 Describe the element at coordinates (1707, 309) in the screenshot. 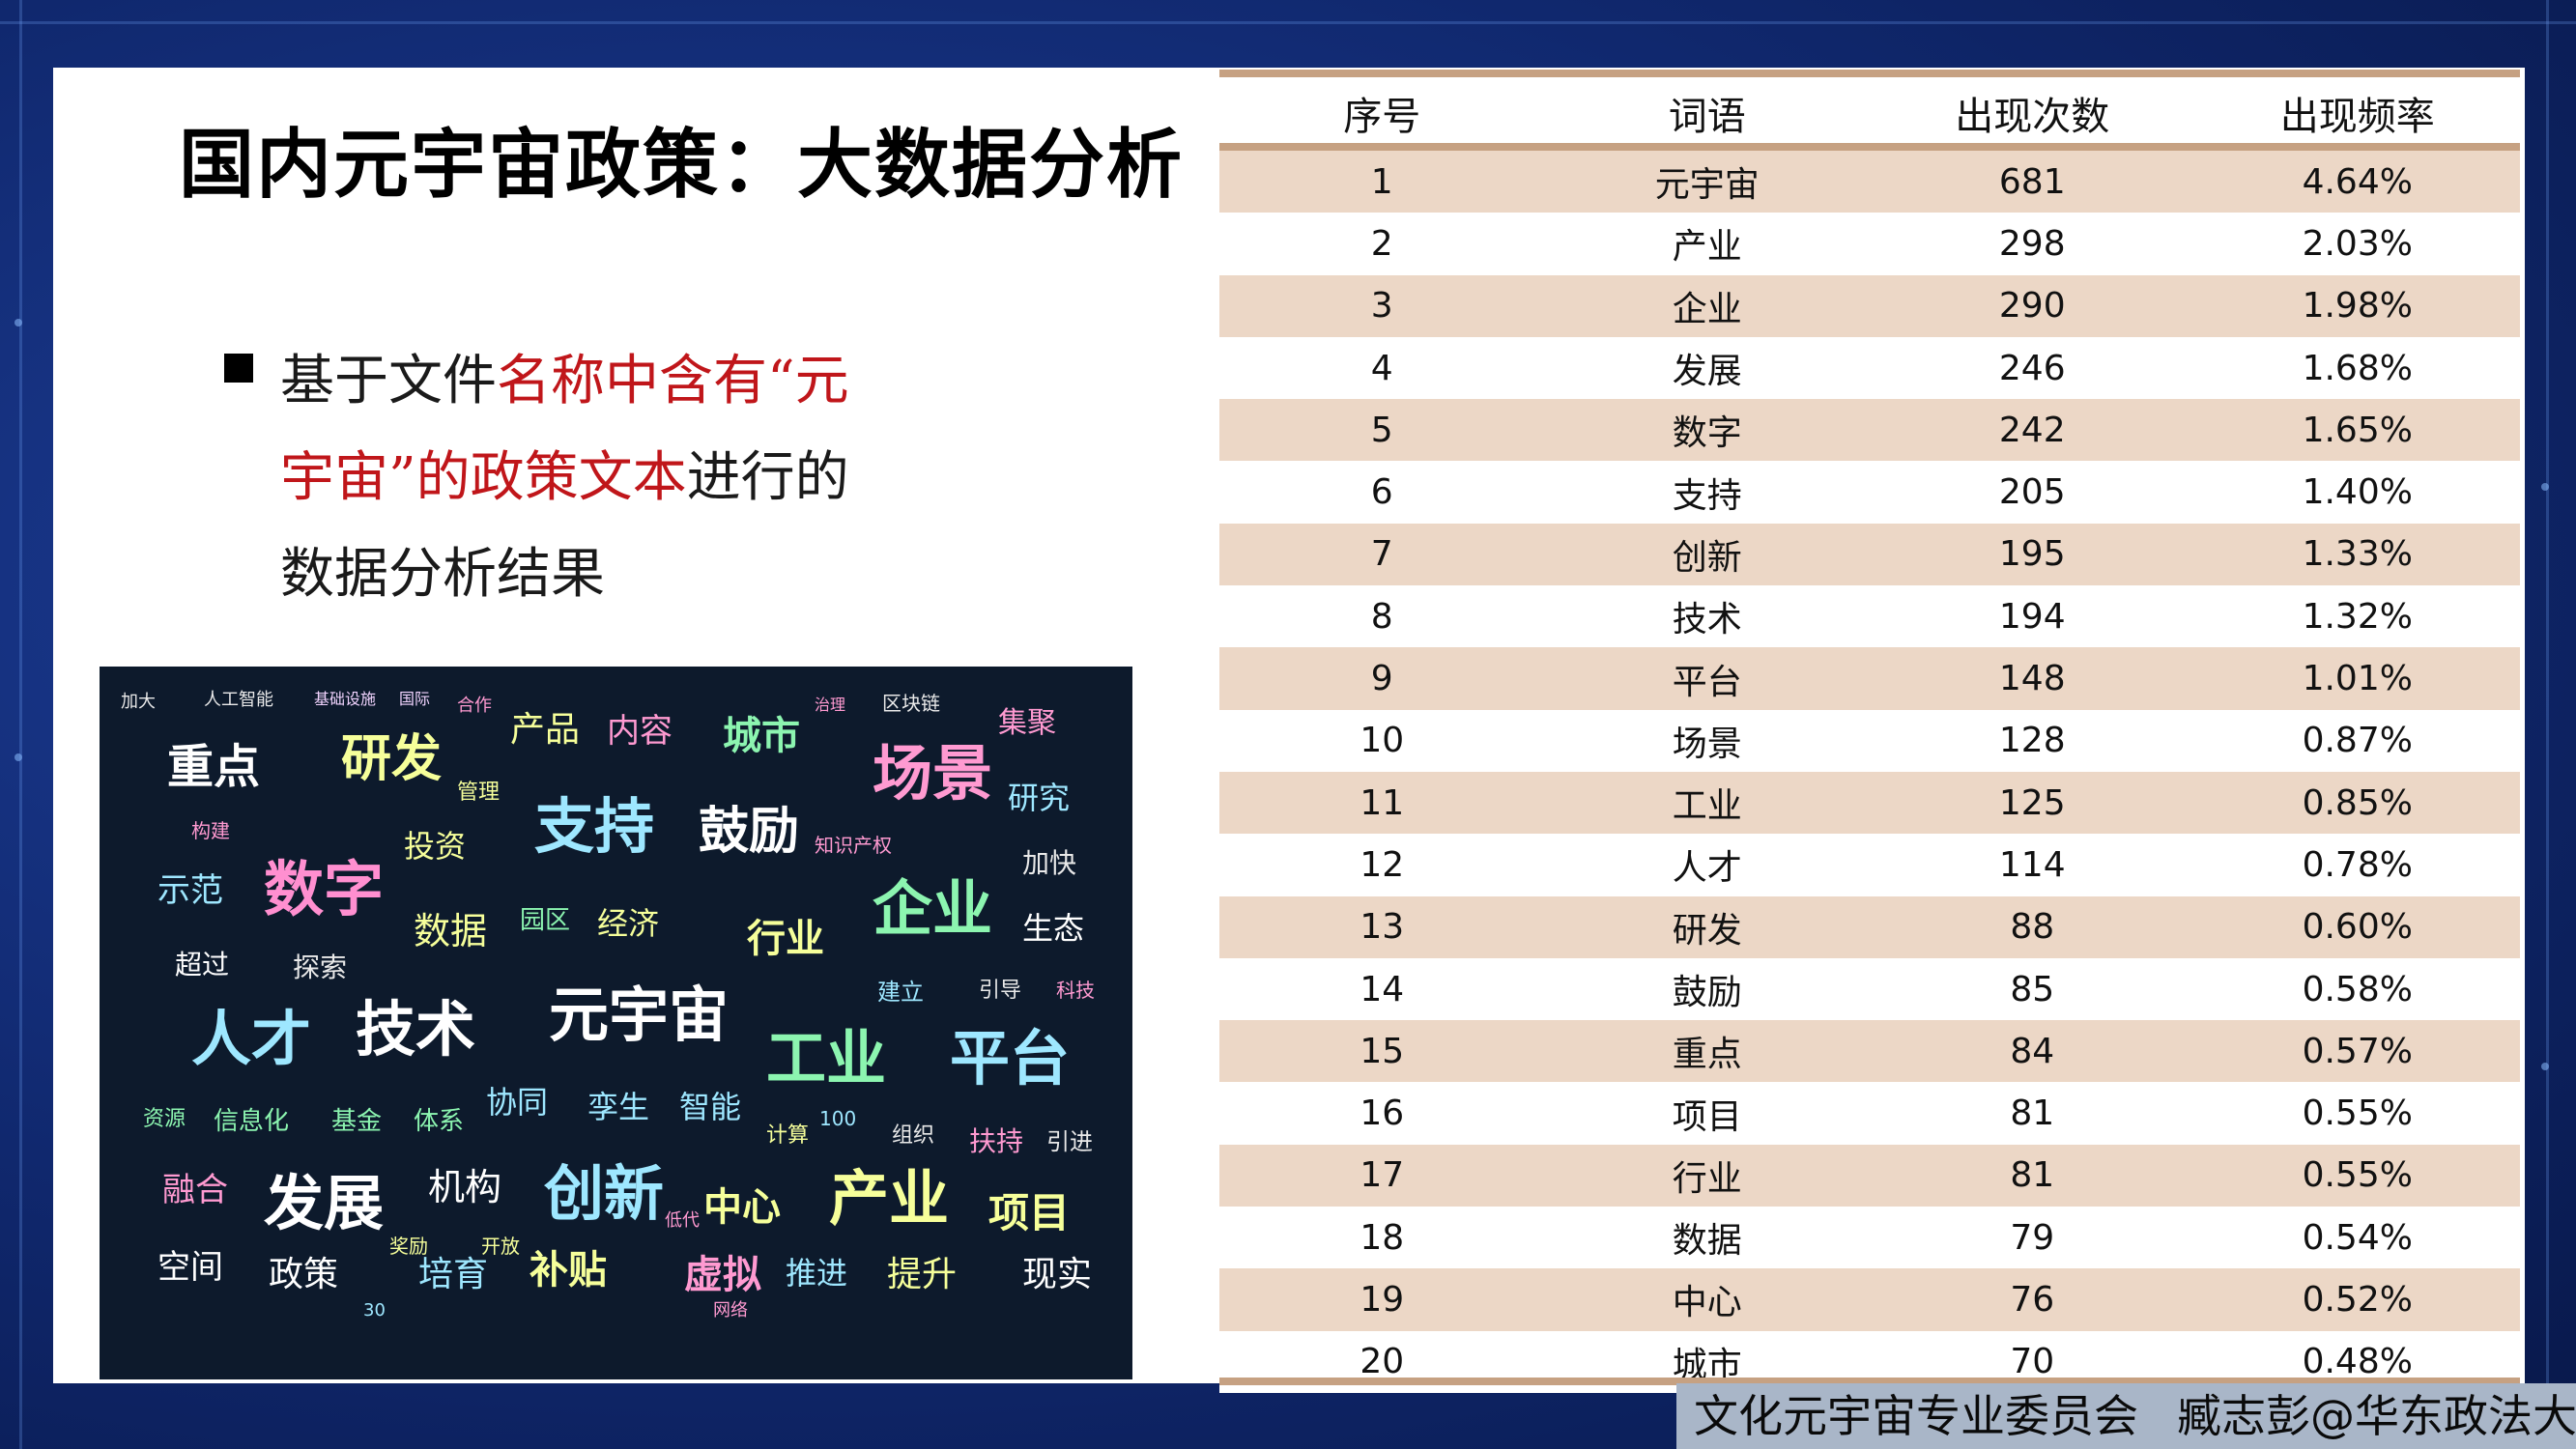

I see `table-cell: 企业` at that location.